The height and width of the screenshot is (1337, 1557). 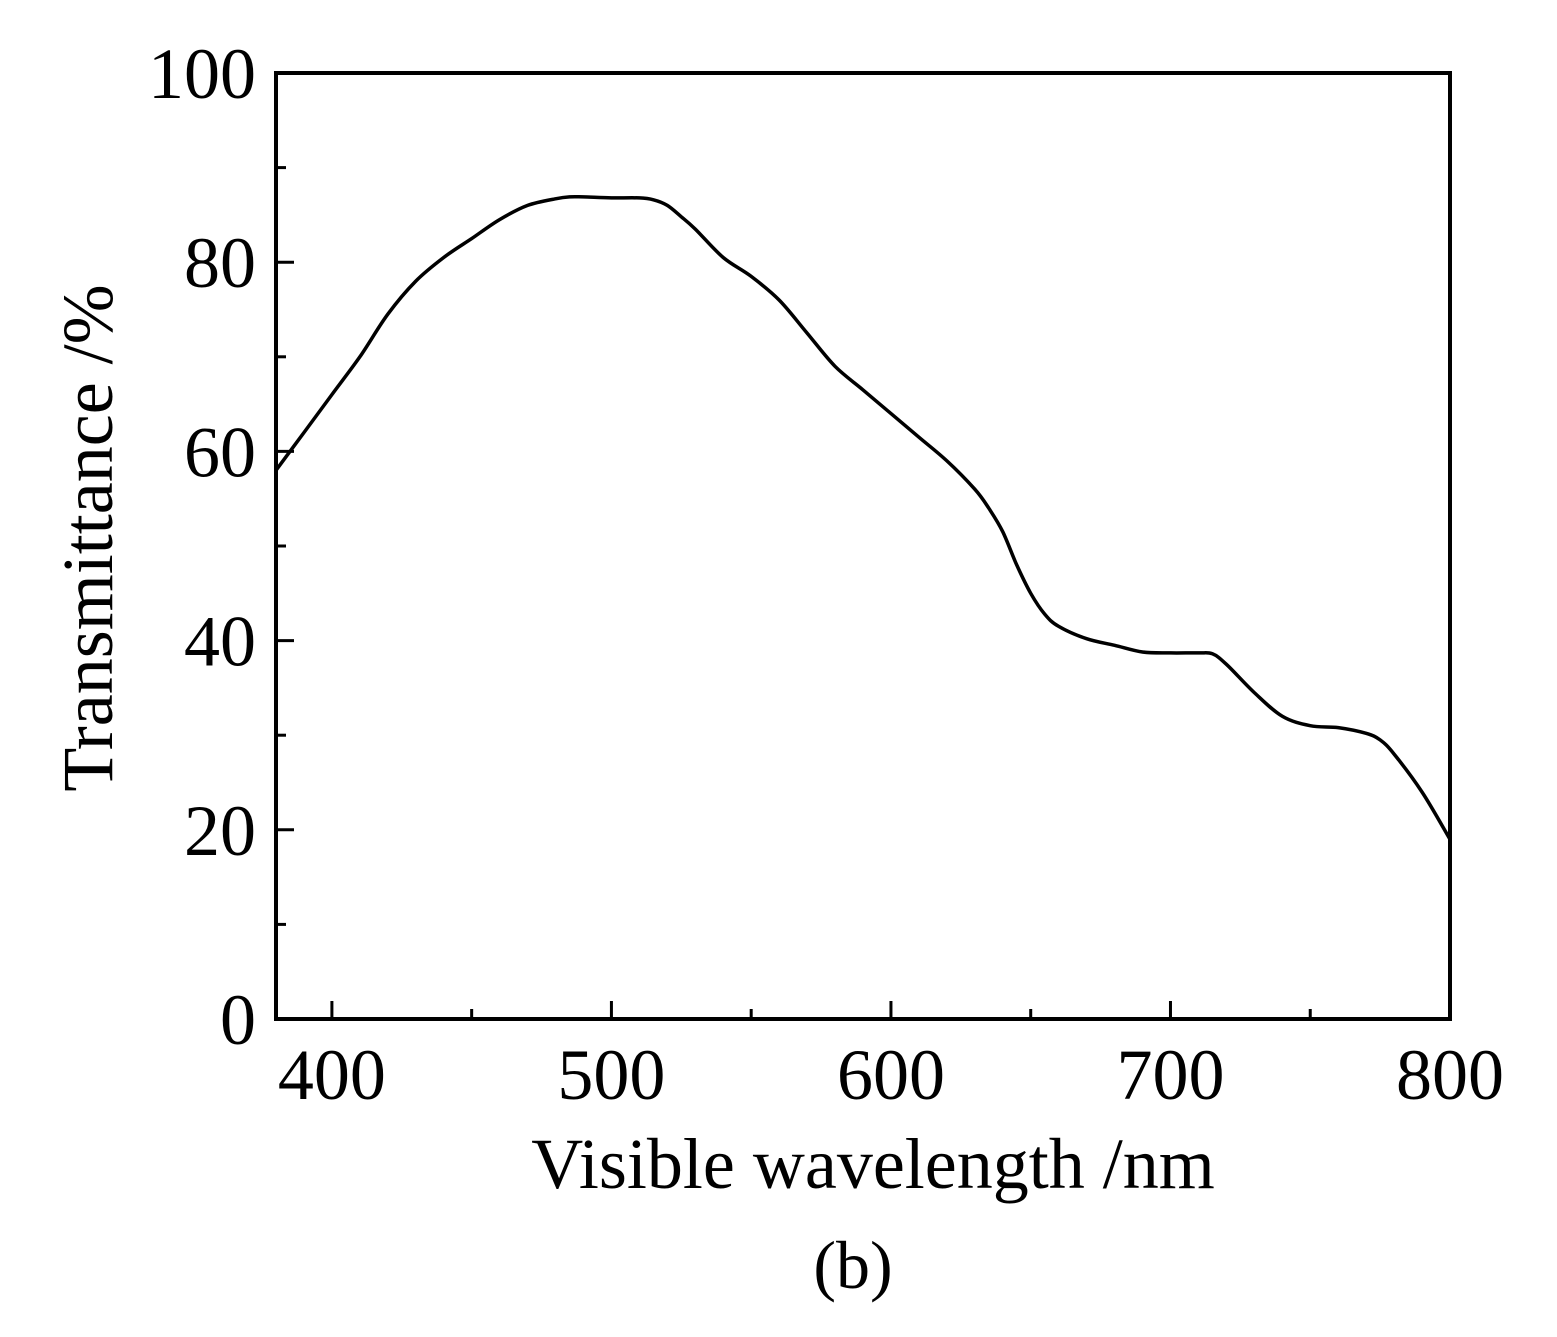 I want to click on y-axis-title: Transmittance /%, so click(x=88, y=537).